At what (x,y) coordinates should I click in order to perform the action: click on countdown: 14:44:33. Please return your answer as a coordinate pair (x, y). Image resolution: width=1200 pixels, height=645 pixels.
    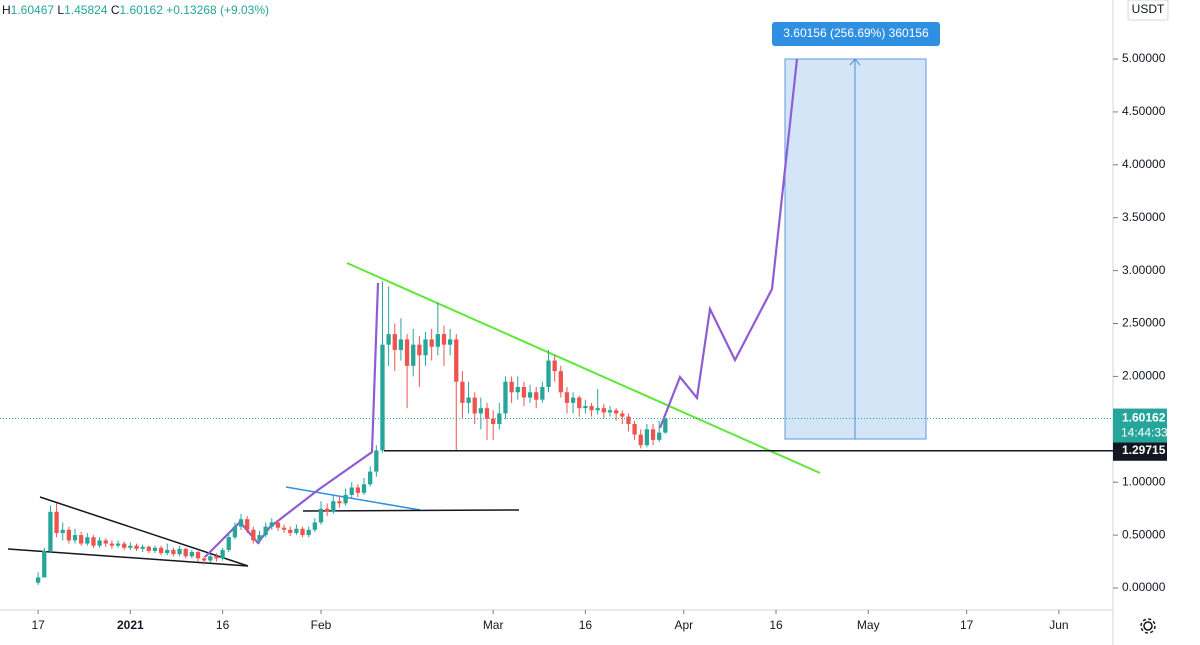
    Looking at the image, I should click on (1144, 433).